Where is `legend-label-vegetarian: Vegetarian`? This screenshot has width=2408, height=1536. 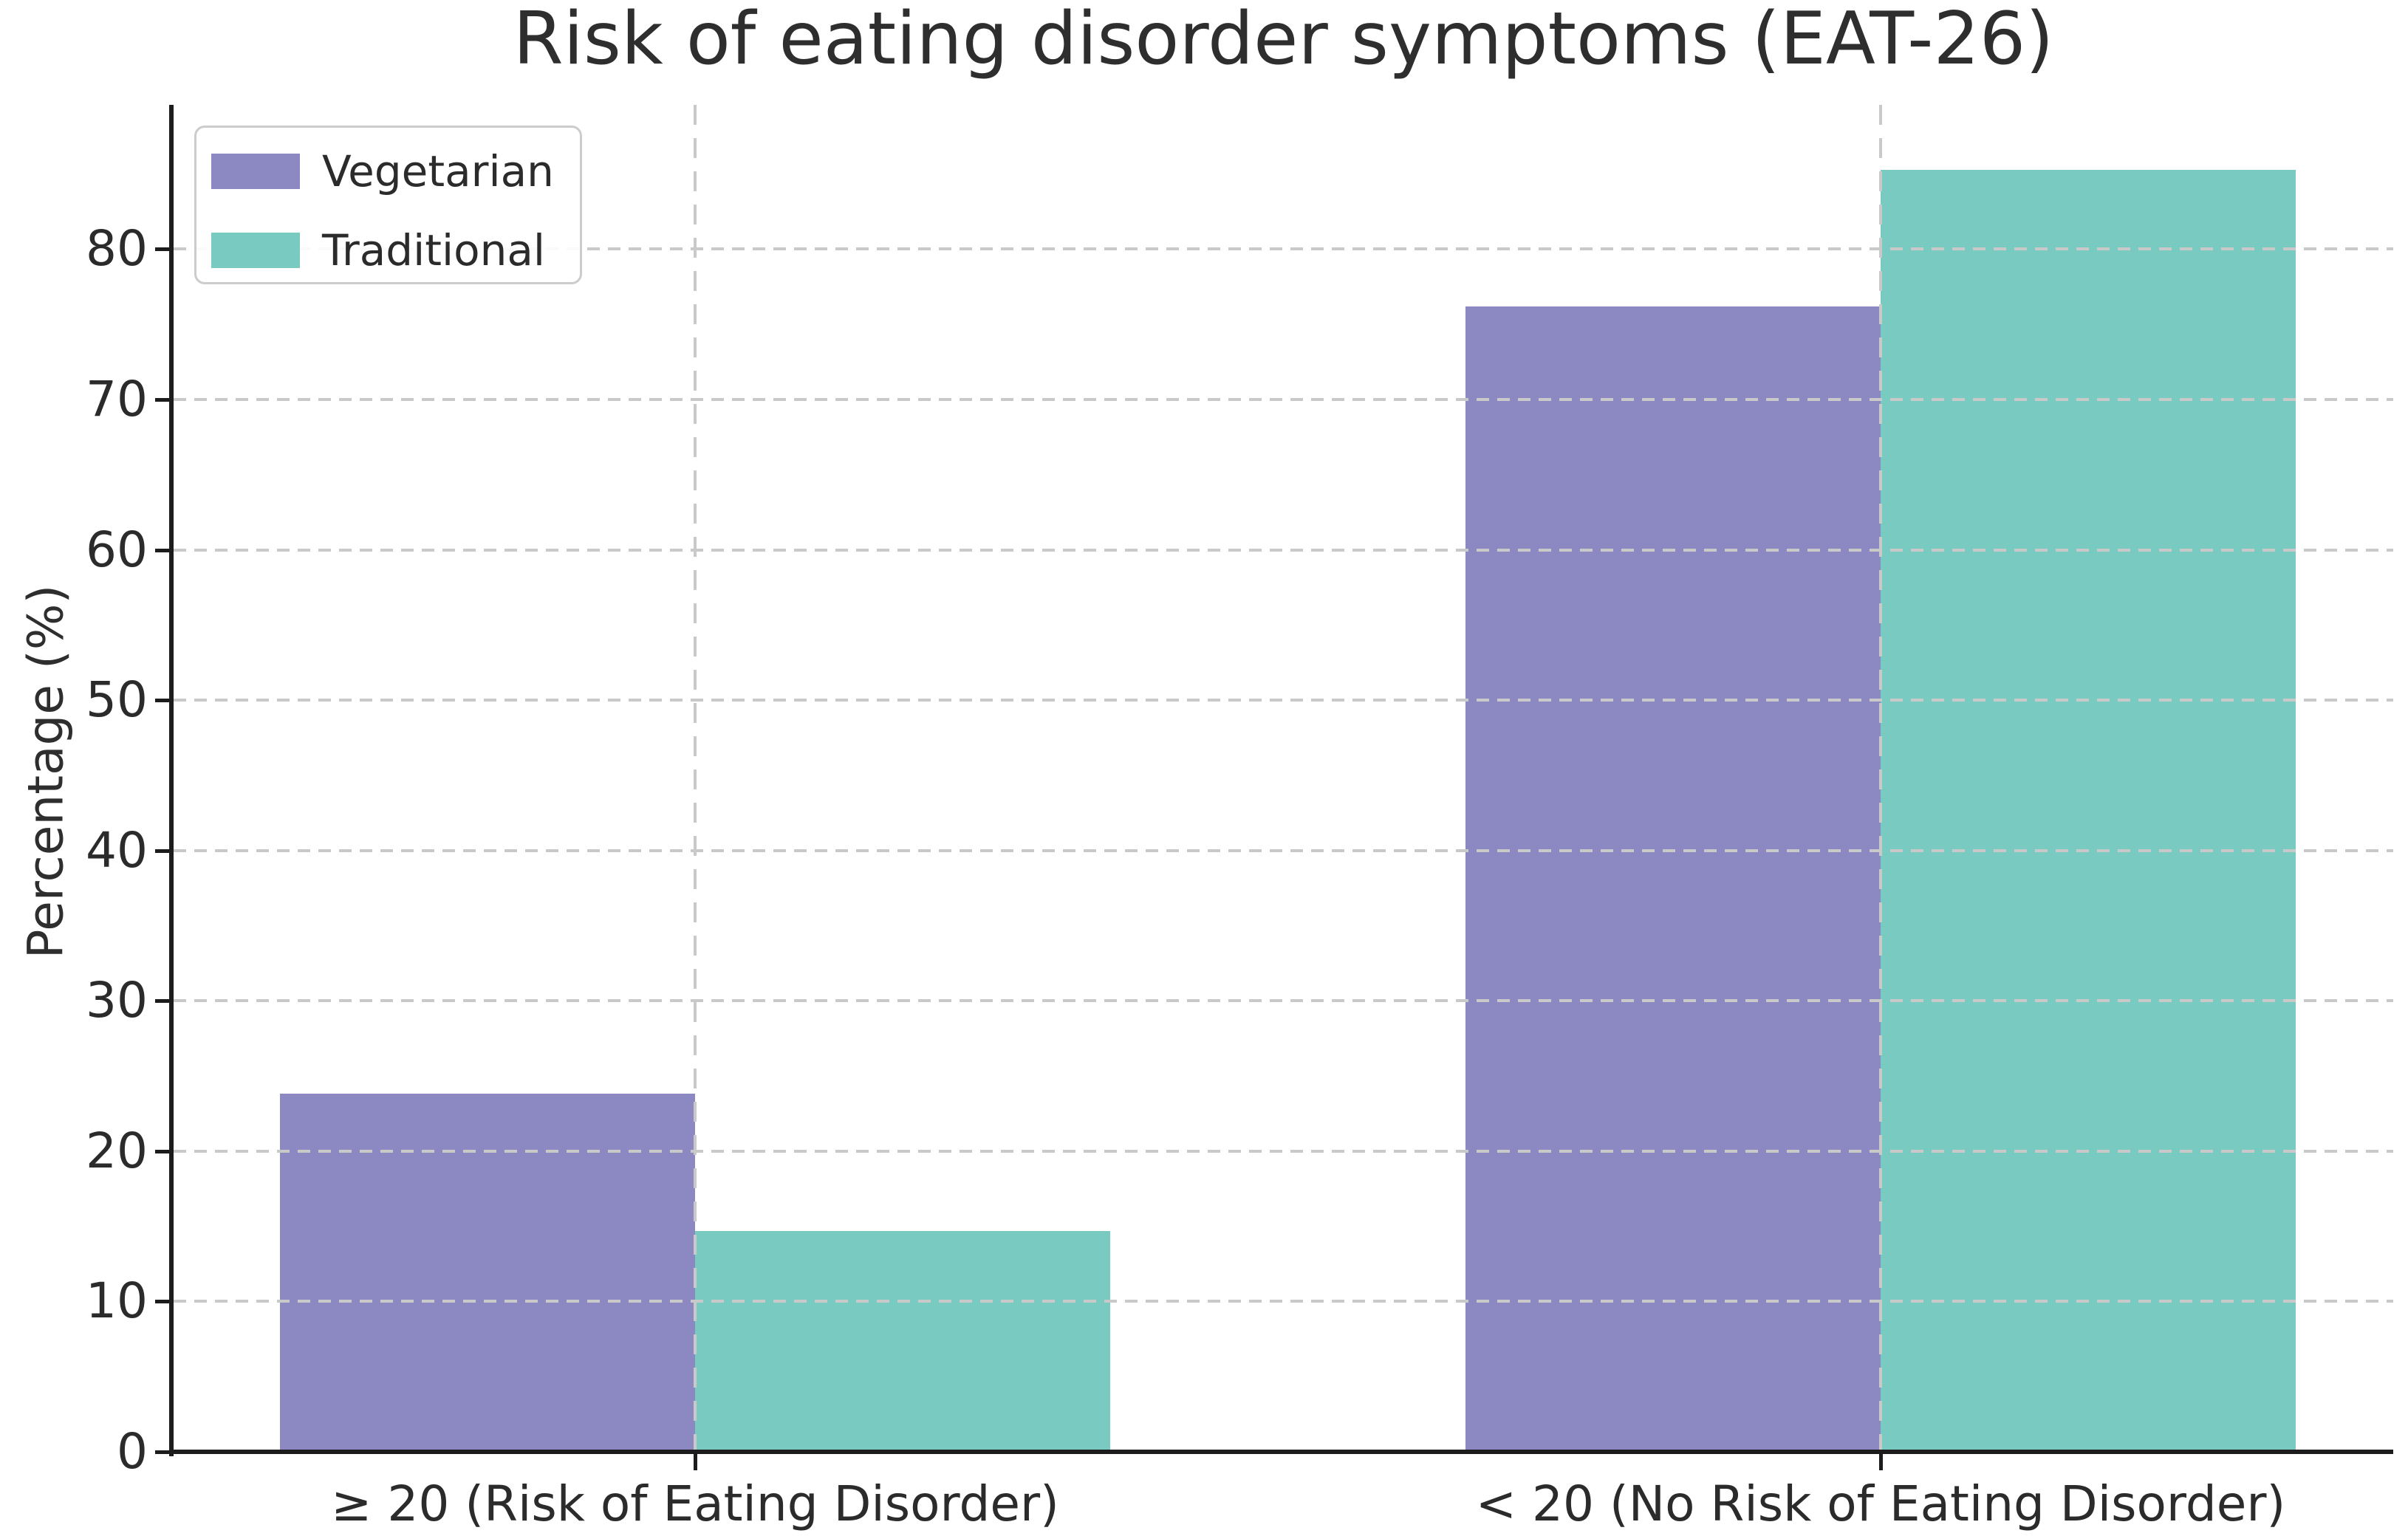 legend-label-vegetarian: Vegetarian is located at coordinates (438, 171).